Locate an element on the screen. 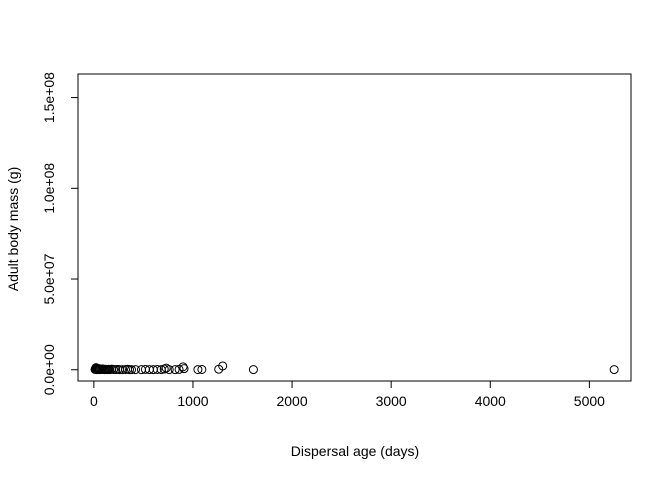 The image size is (672, 480). x-tick-label: 3000 is located at coordinates (391, 401).